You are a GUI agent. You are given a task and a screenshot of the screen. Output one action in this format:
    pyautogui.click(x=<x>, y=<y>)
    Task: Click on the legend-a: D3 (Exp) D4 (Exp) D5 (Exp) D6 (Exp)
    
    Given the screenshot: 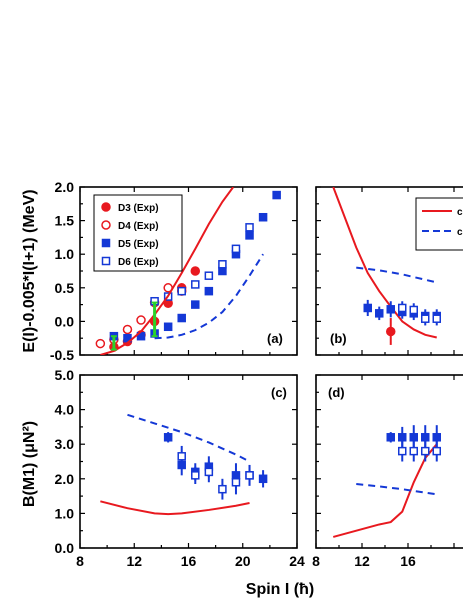 What is the action you would take?
    pyautogui.click(x=138, y=233)
    